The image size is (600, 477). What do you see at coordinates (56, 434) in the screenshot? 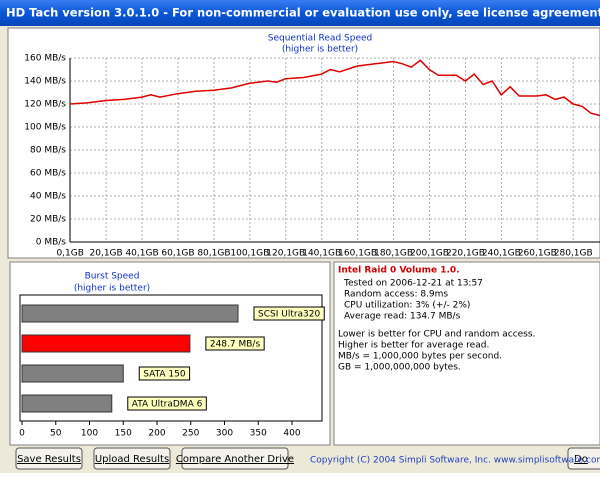
I see `x-tick-label: 50` at bounding box center [56, 434].